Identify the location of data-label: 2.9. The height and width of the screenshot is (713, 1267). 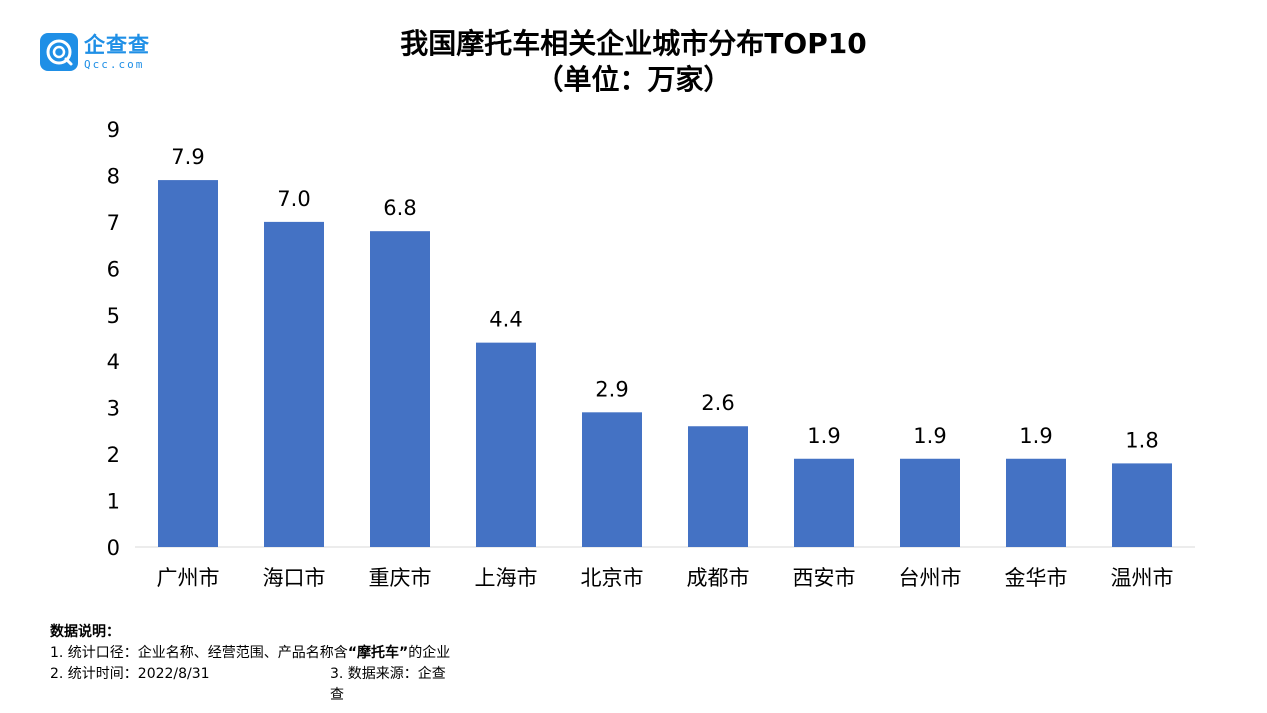
(611, 389).